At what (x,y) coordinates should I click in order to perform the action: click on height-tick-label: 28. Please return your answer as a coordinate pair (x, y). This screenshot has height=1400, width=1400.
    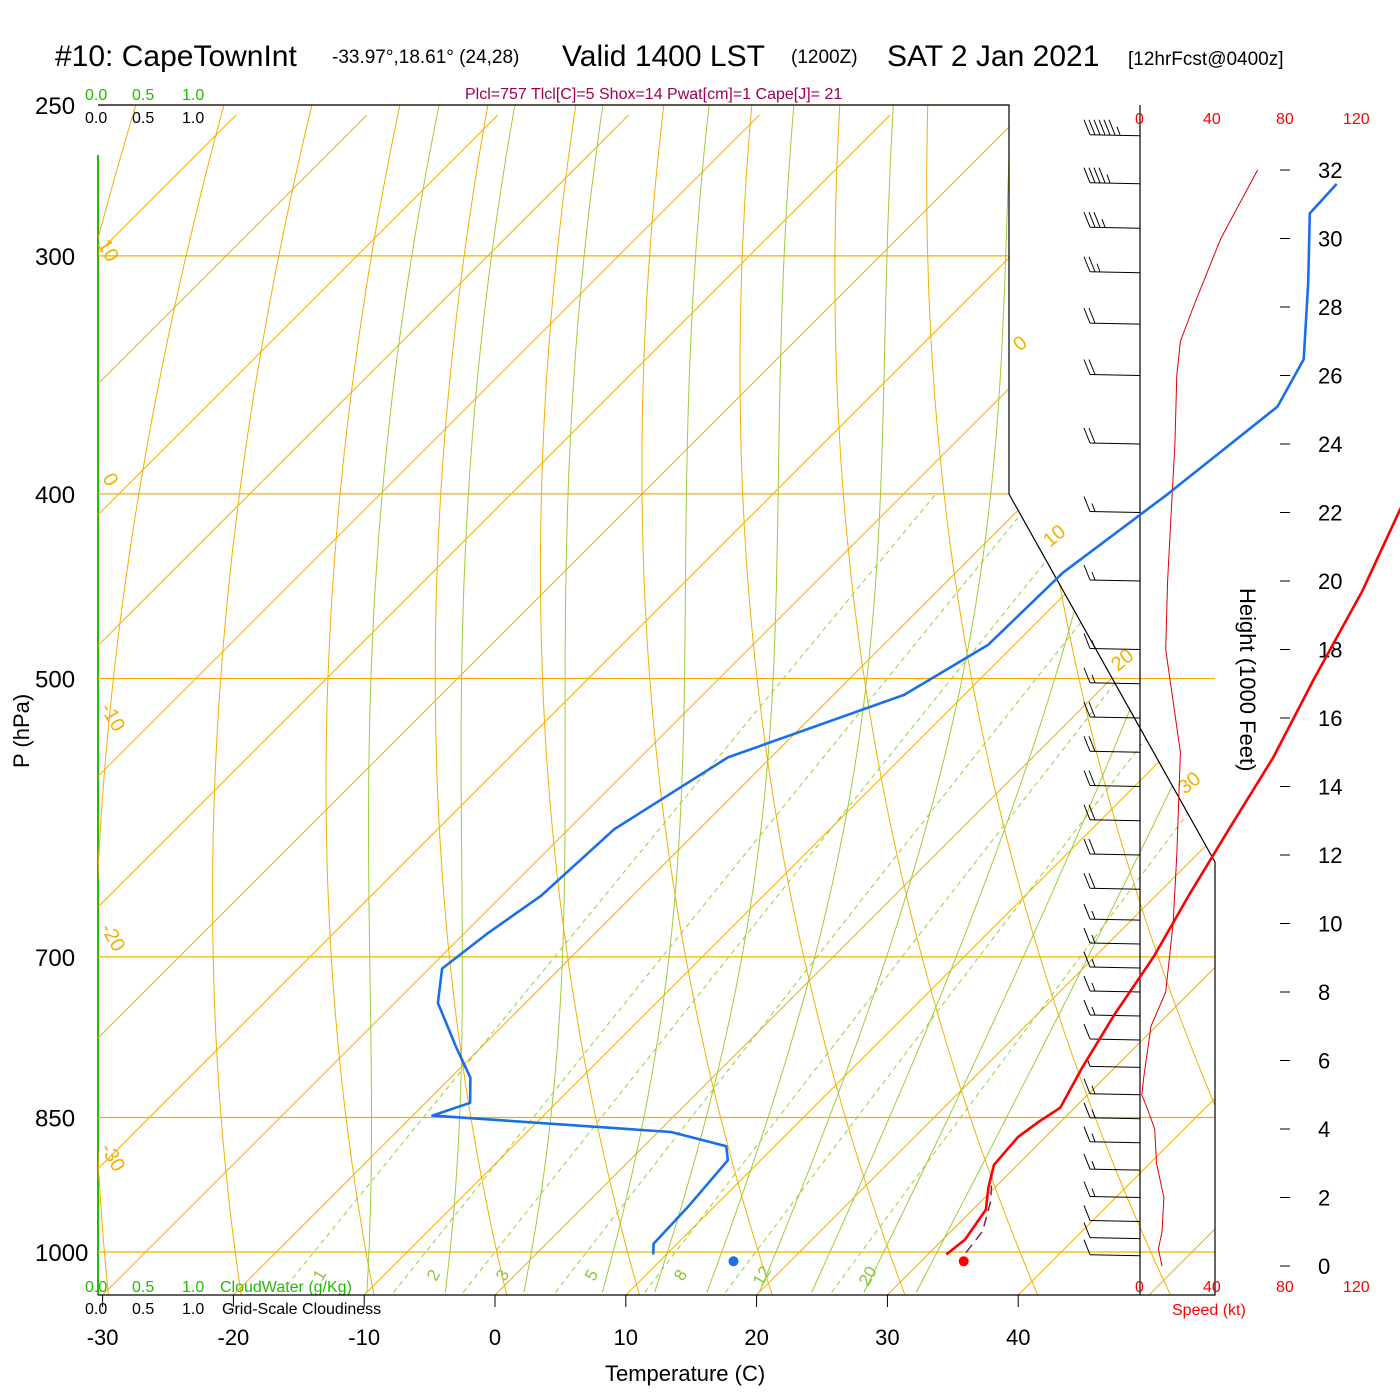
    Looking at the image, I should click on (1330, 307).